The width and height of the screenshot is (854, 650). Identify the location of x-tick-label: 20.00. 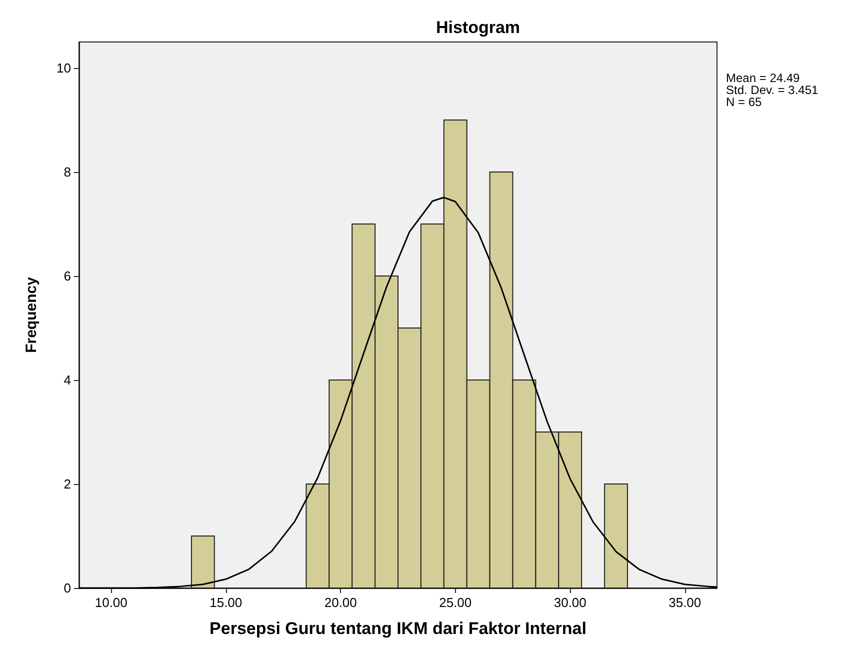
(340, 602).